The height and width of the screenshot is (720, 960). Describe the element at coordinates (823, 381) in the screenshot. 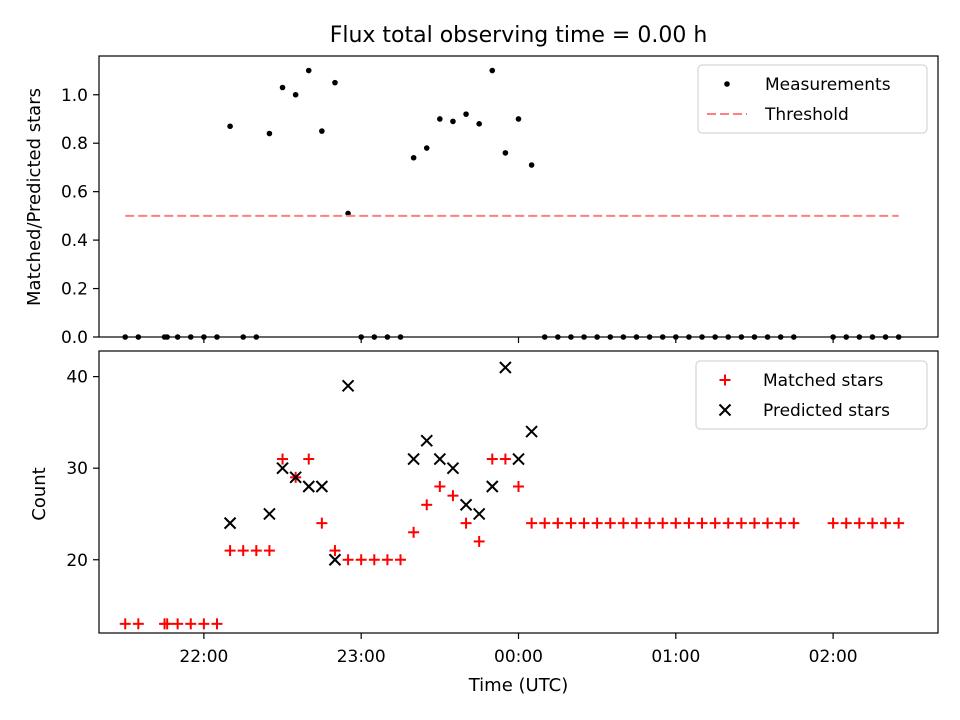

I see `legend-label: Matched stars` at that location.